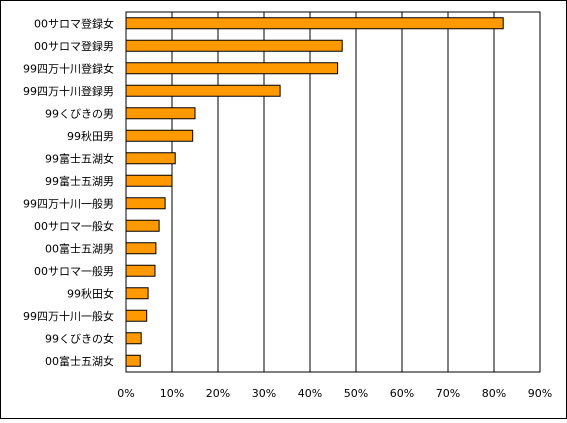 The height and width of the screenshot is (423, 567). Describe the element at coordinates (90, 136) in the screenshot. I see `category-label: 99秋田男` at that location.